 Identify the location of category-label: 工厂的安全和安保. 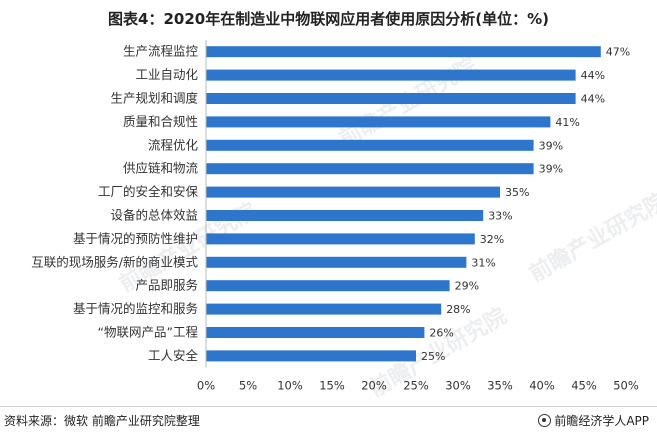
(148, 191).